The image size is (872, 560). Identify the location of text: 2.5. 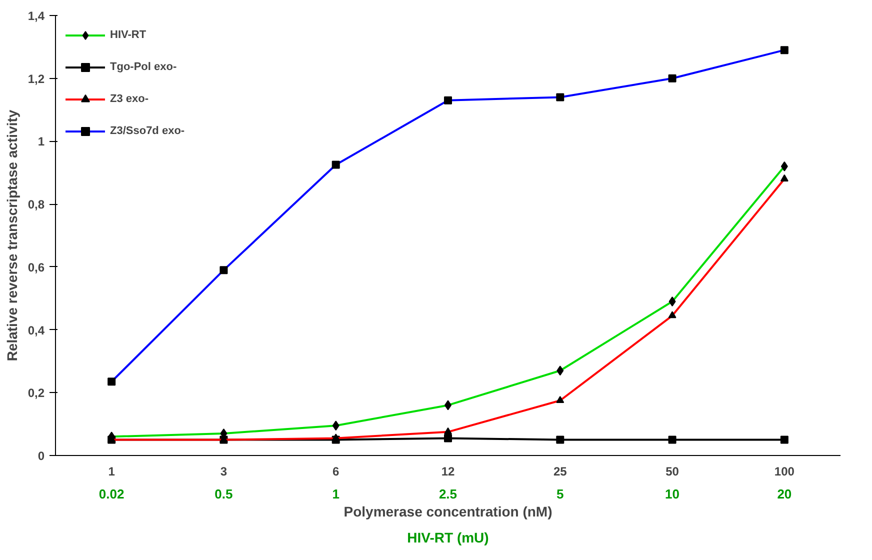
(448, 494).